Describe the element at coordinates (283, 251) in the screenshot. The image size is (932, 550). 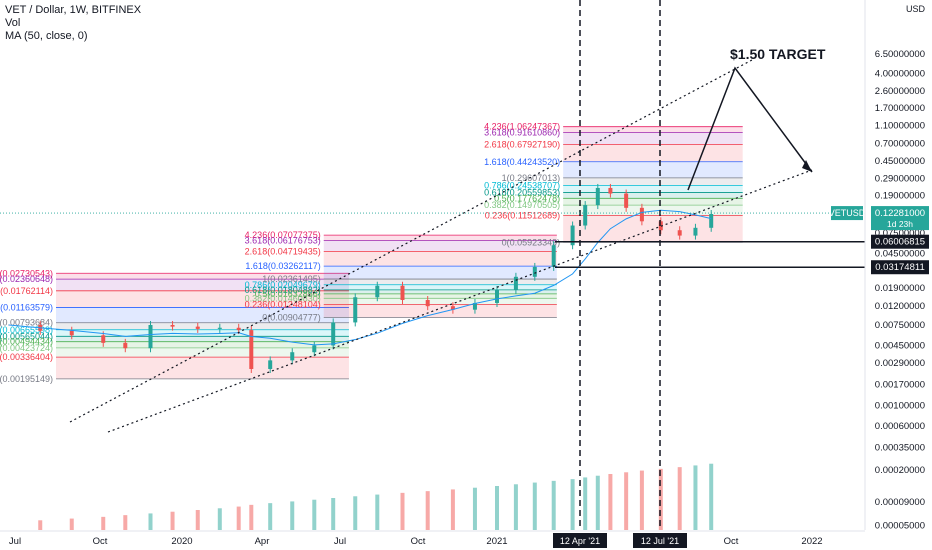
I see `fib-level-label: 2.618(0.04719435)` at that location.